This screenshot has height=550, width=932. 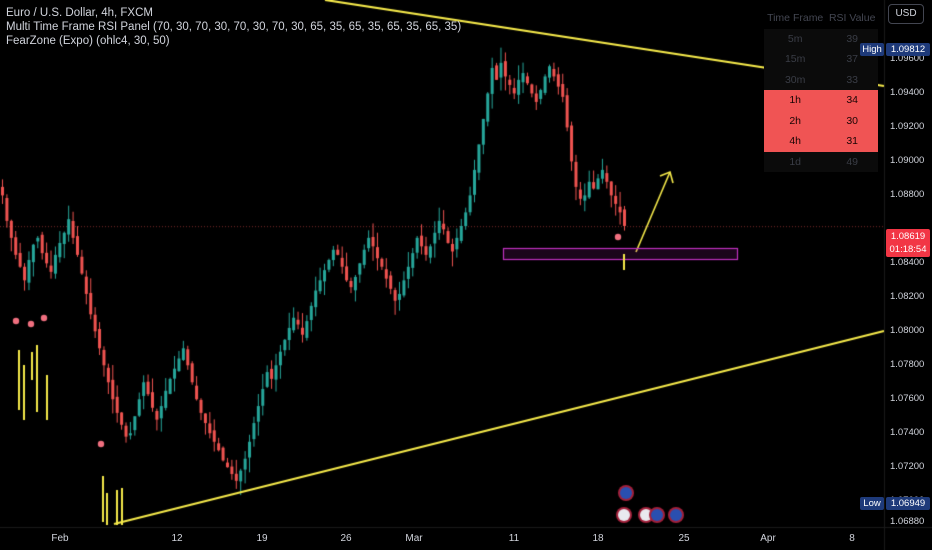 What do you see at coordinates (852, 141) in the screenshot?
I see `rsi-value: 31` at bounding box center [852, 141].